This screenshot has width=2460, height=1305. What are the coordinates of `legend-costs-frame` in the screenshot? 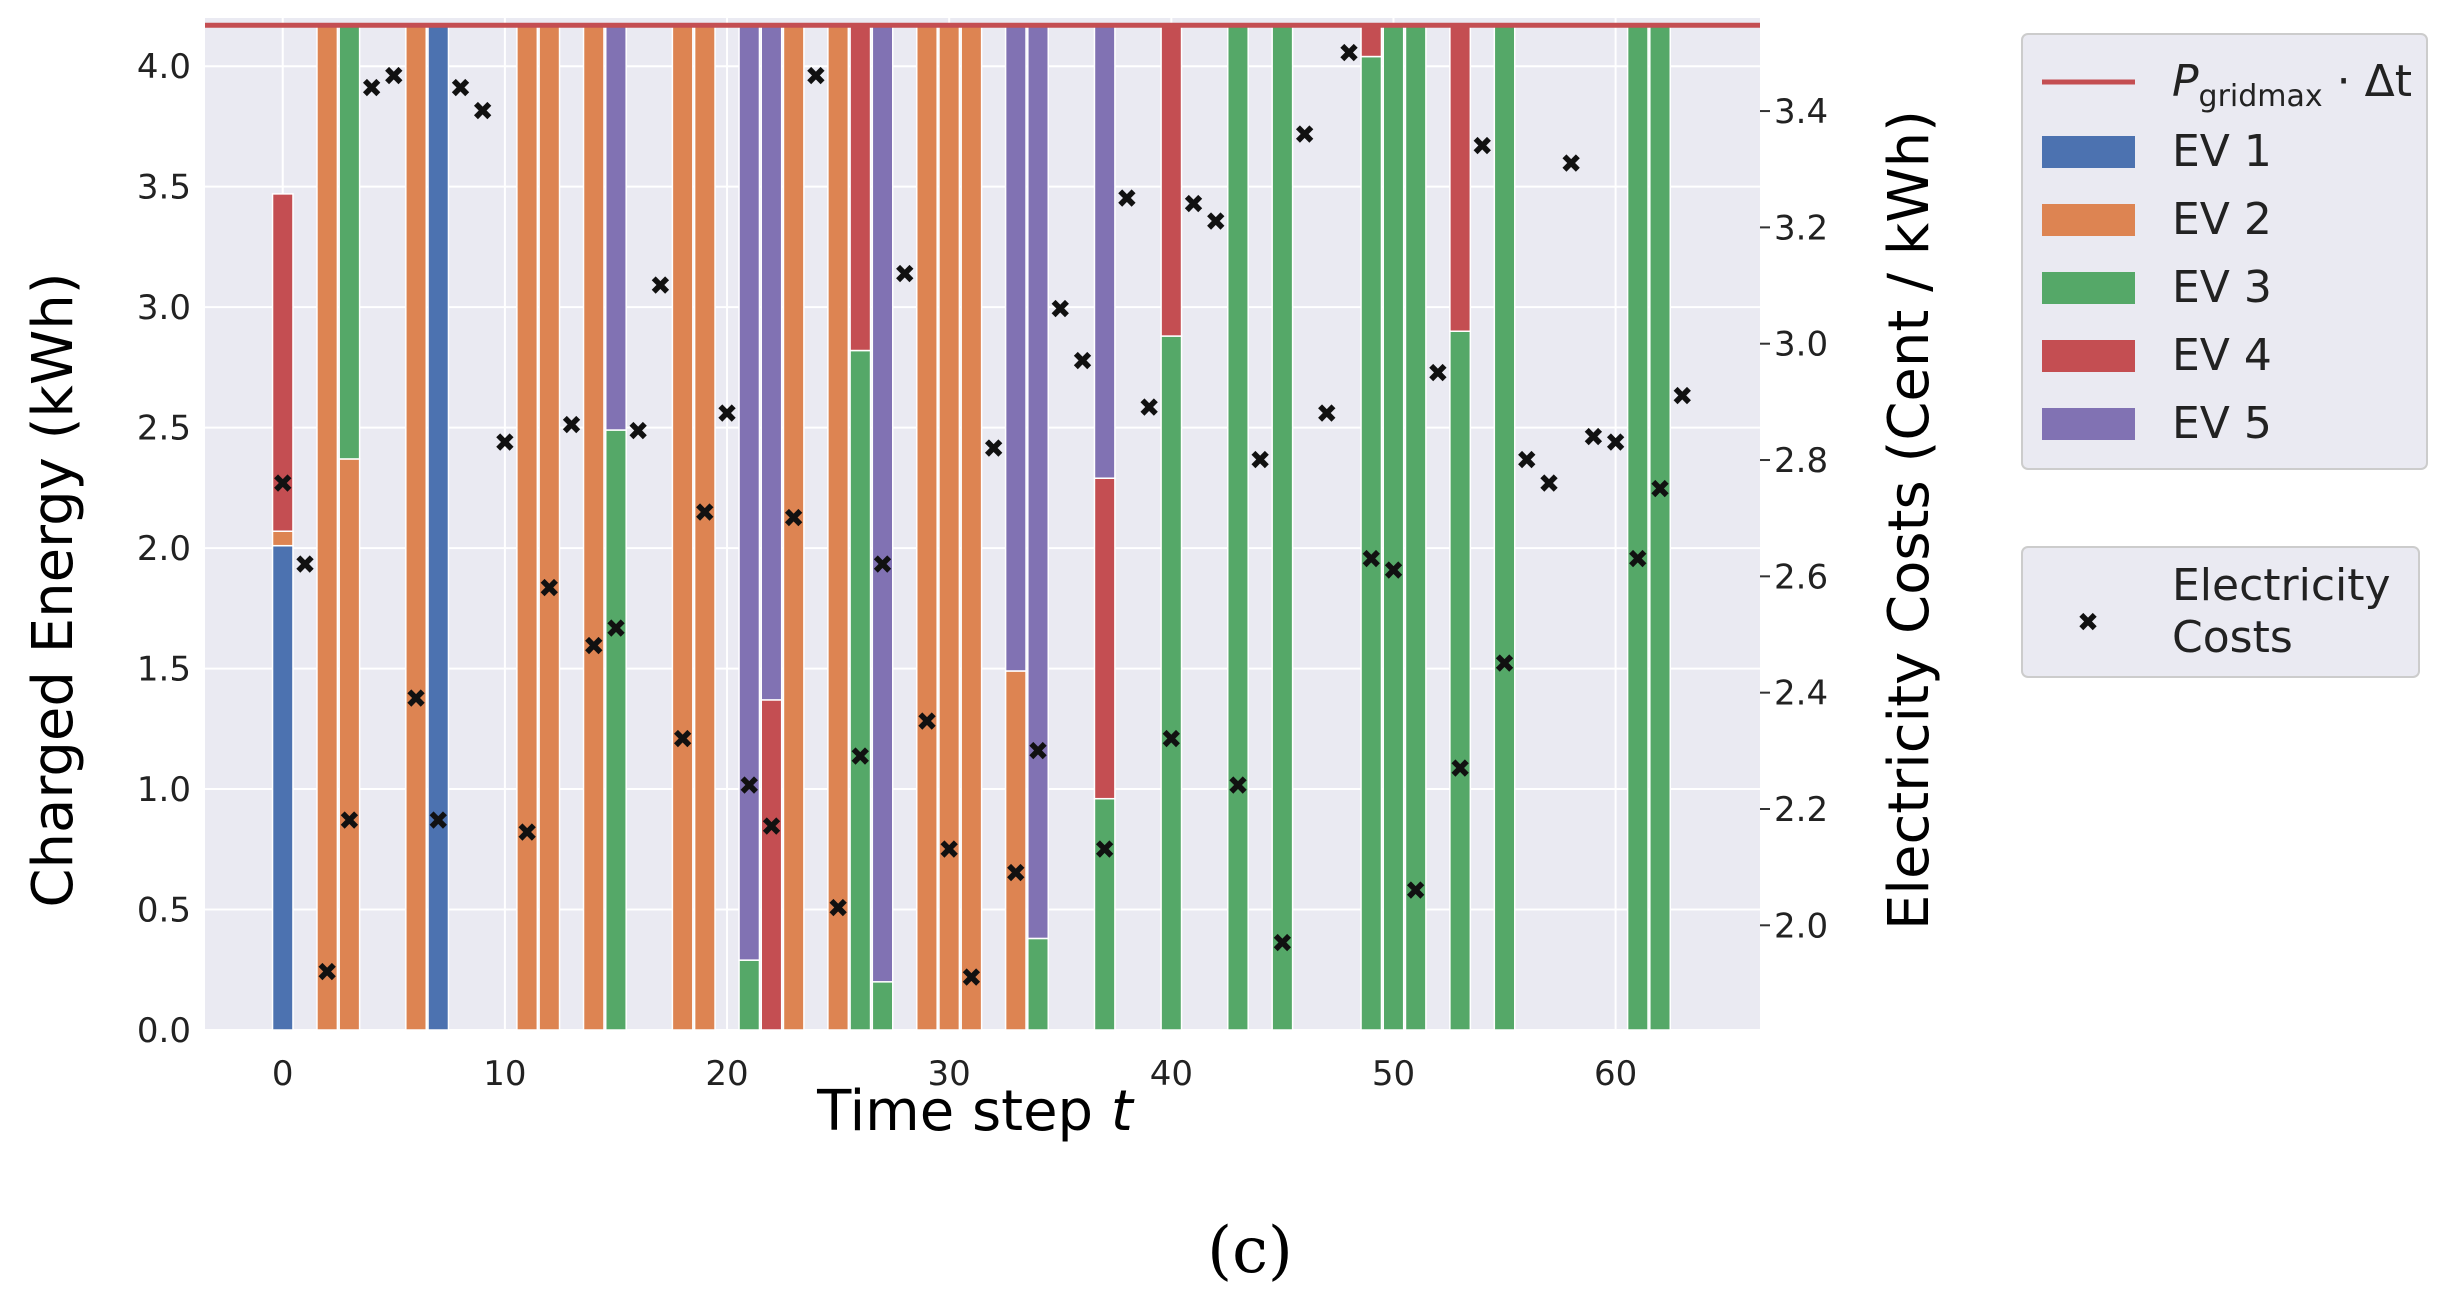 It's located at (2220, 612).